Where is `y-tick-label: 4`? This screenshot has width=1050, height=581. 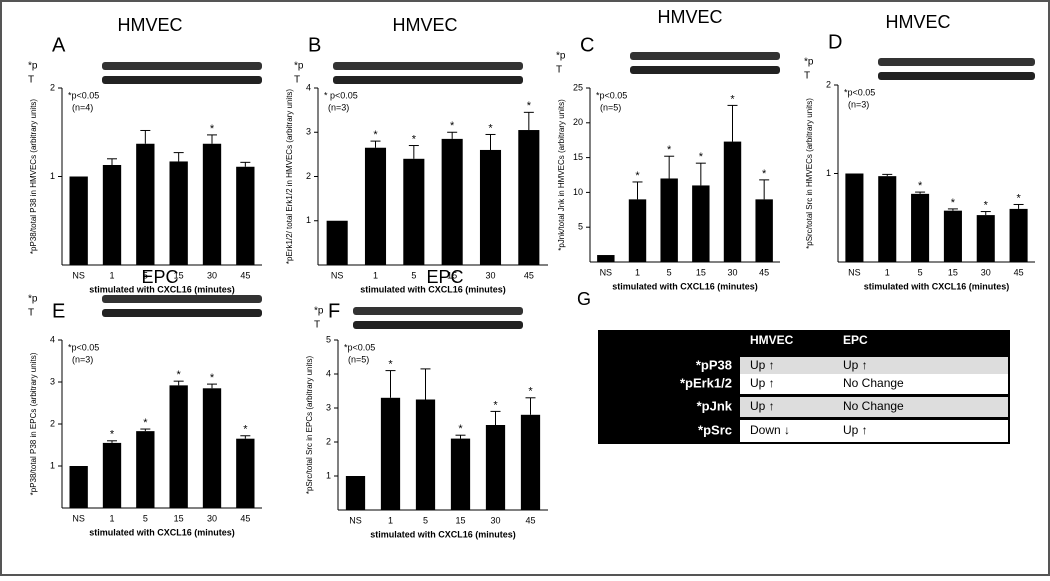 y-tick-label: 4 is located at coordinates (328, 373).